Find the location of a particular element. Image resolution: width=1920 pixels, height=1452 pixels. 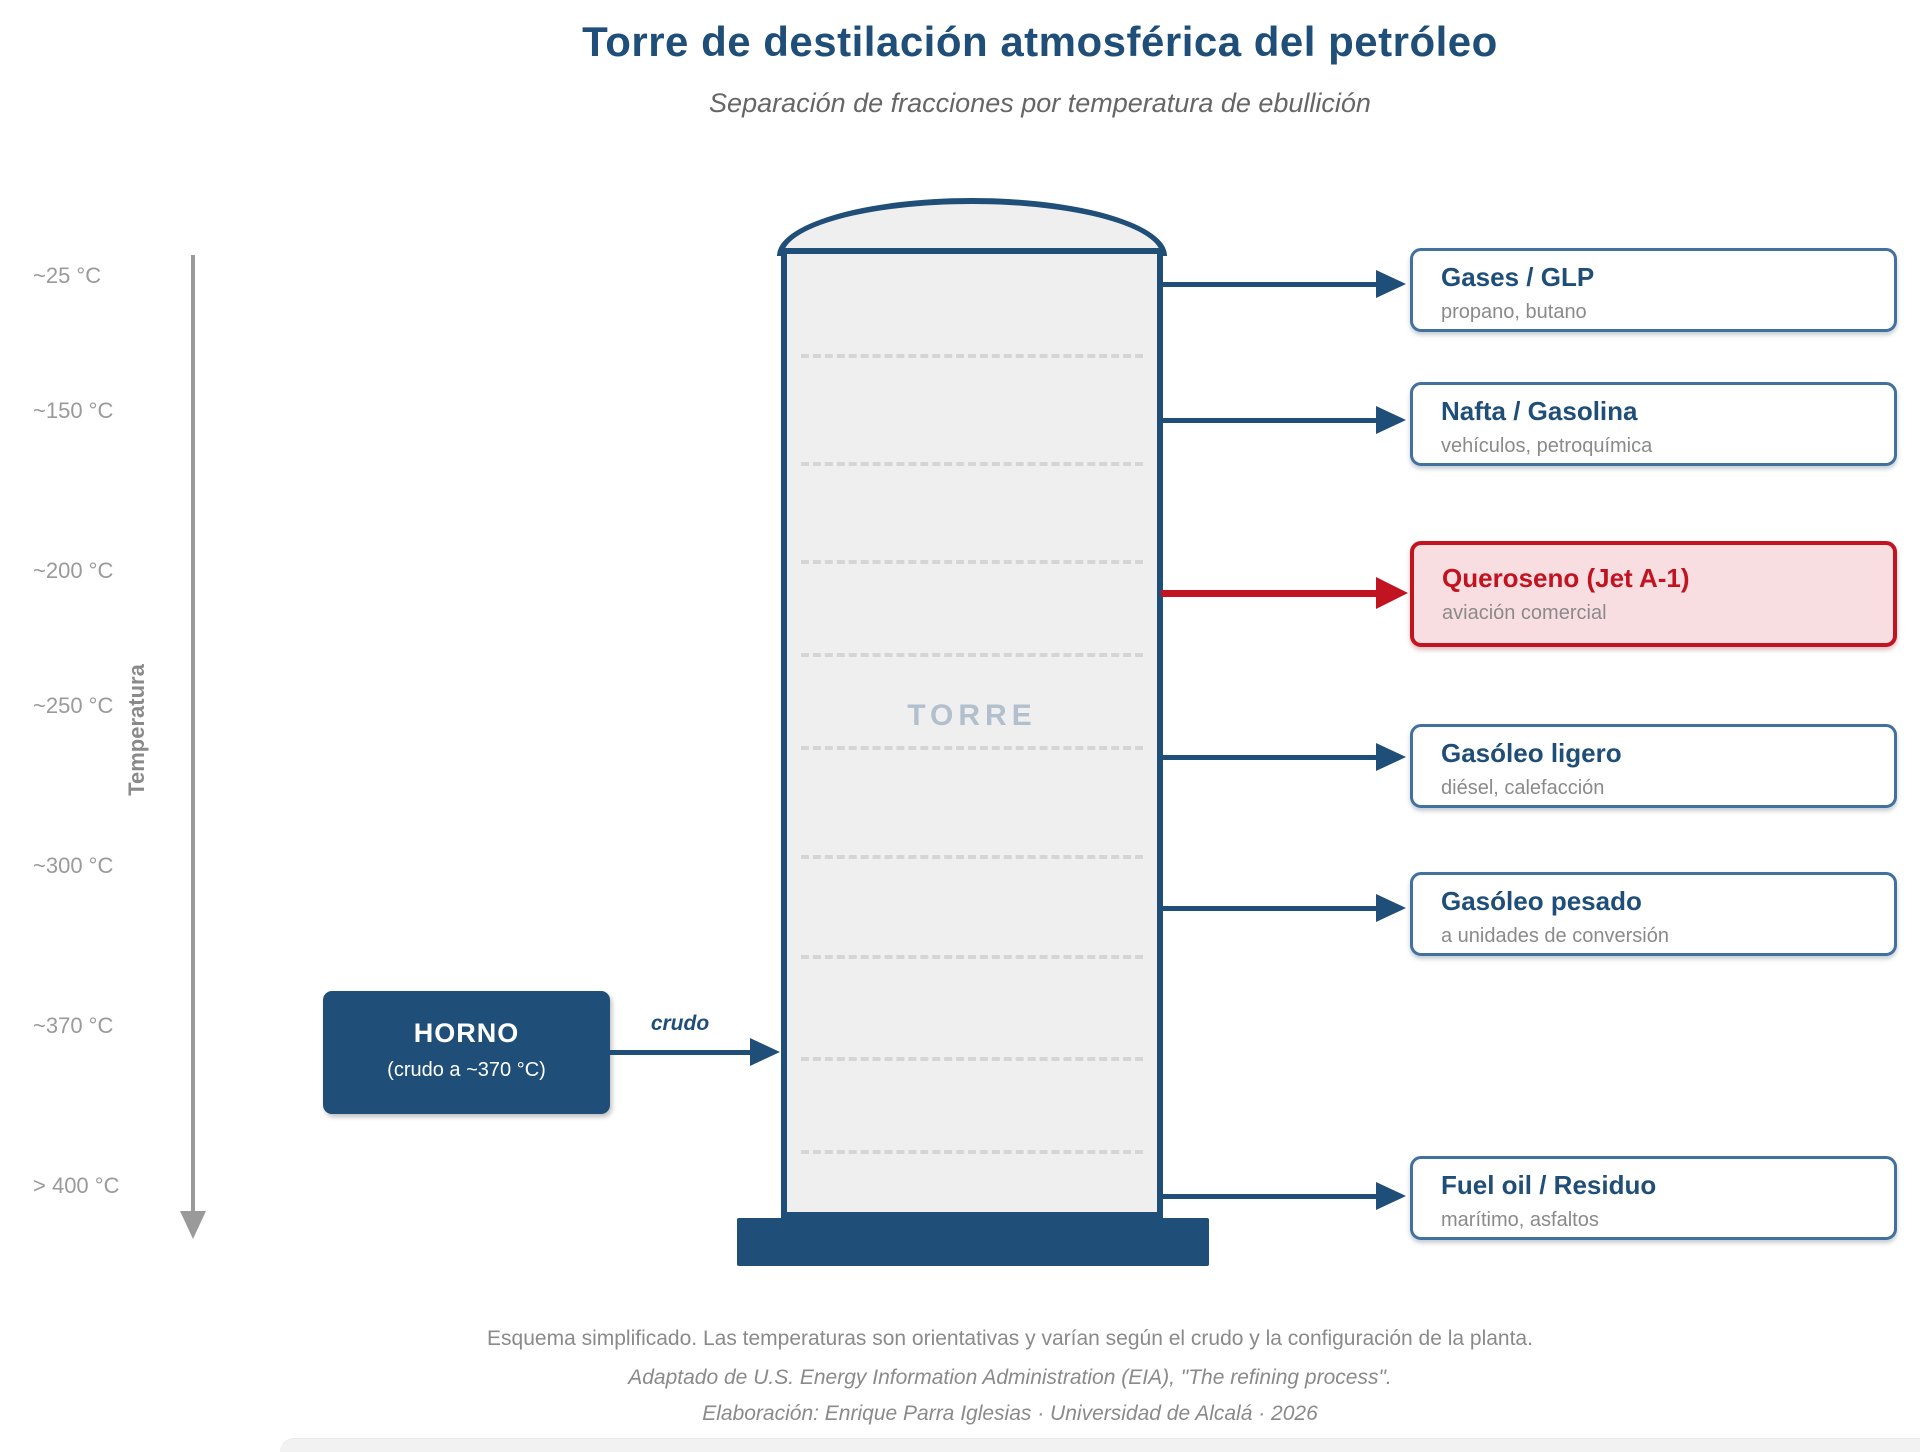

product-arrowhead-icon-highlight is located at coordinates (1392, 593).